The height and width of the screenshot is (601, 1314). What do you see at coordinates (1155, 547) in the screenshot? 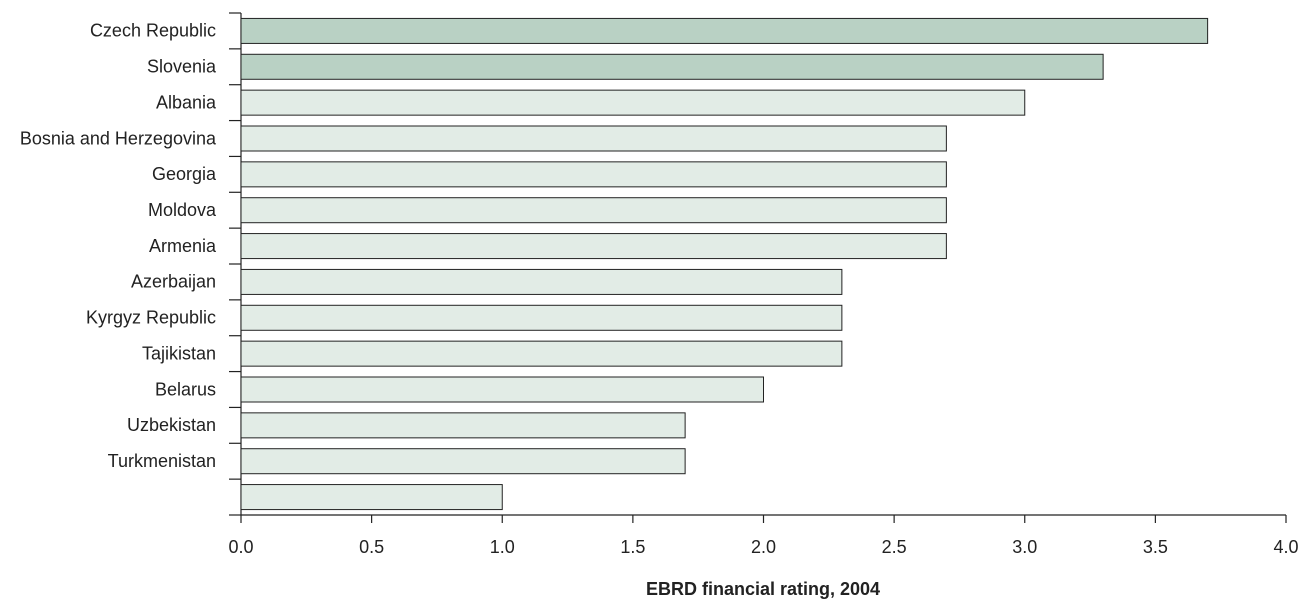
I see `x-tick-label: 3.5` at bounding box center [1155, 547].